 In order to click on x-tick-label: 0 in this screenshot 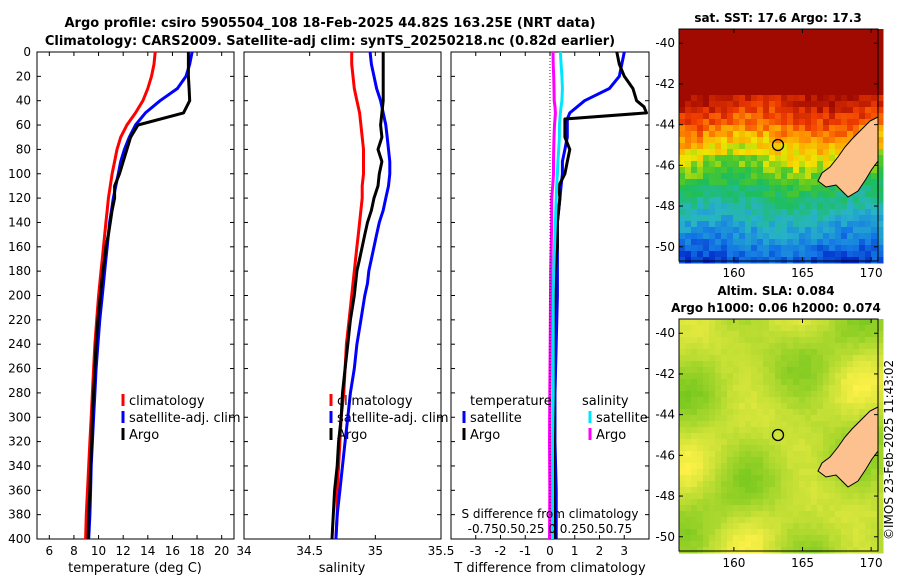, I will do `click(550, 551)`.